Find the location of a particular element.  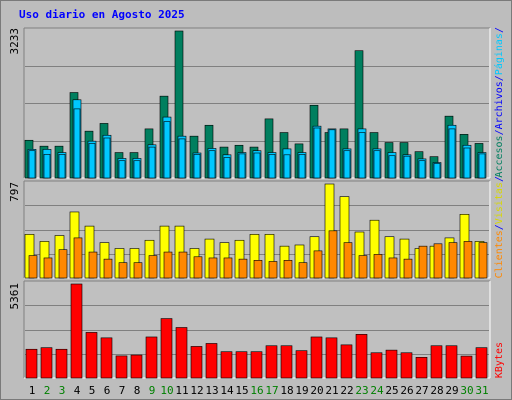

day-label: 6 is located at coordinates (107, 390).